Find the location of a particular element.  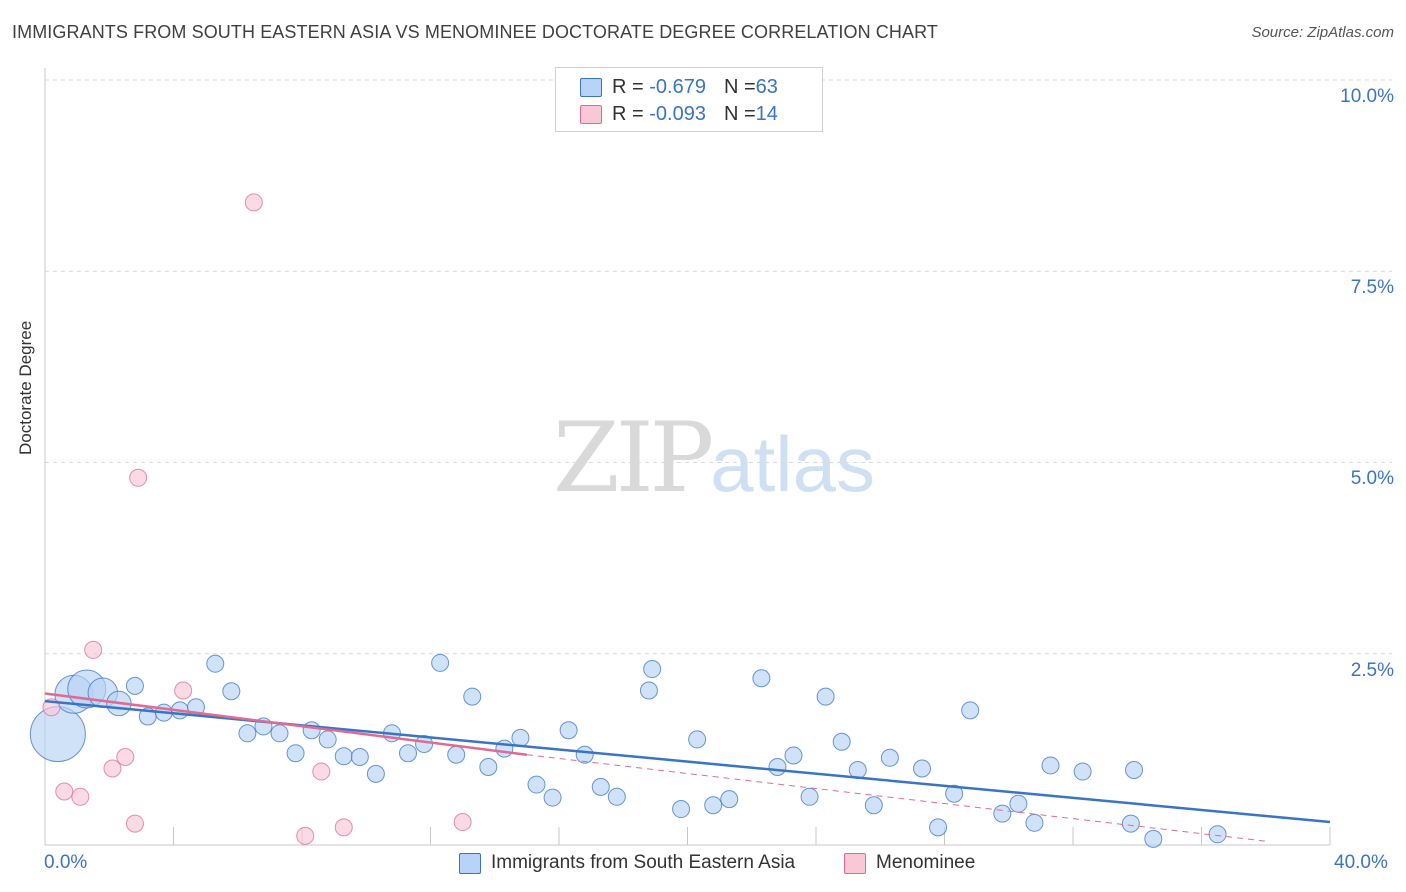

x-tick-label-min: 0.0% is located at coordinates (66, 862).